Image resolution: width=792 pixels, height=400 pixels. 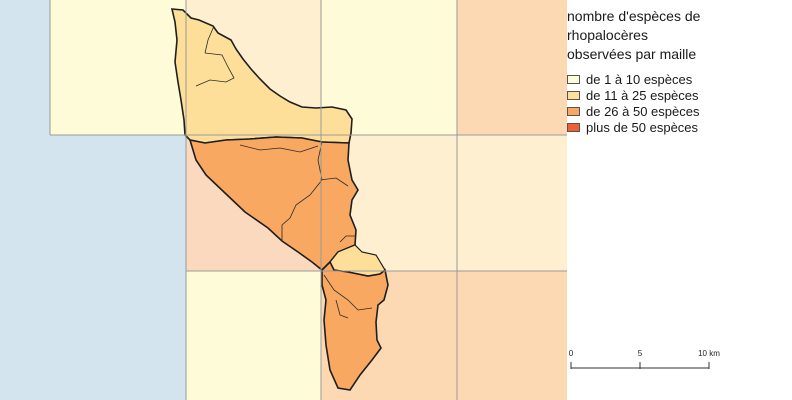 I want to click on legend-label: de 11 à 25 espèces, so click(x=642, y=95).